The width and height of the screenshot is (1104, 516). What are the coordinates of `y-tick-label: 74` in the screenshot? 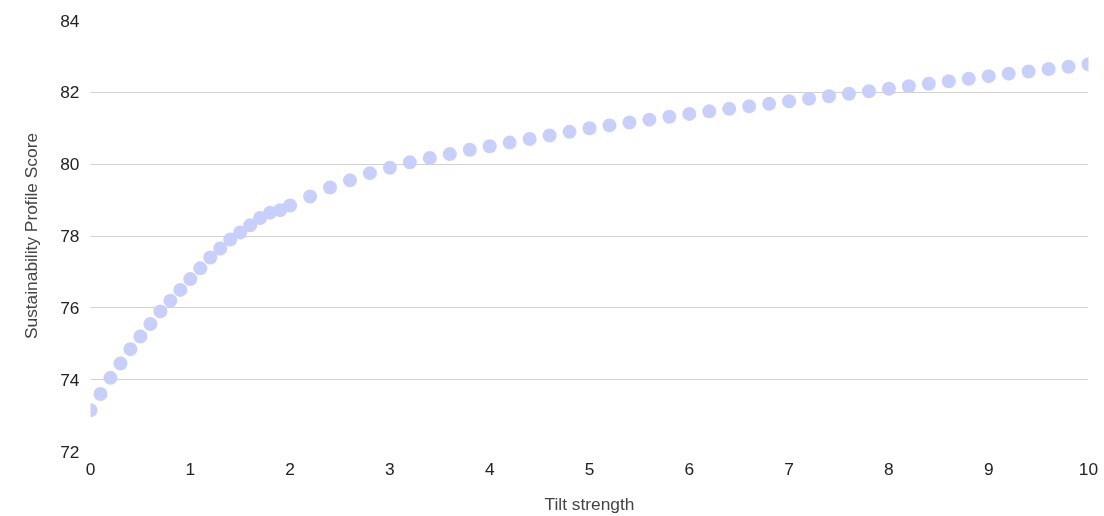 It's located at (70, 379).